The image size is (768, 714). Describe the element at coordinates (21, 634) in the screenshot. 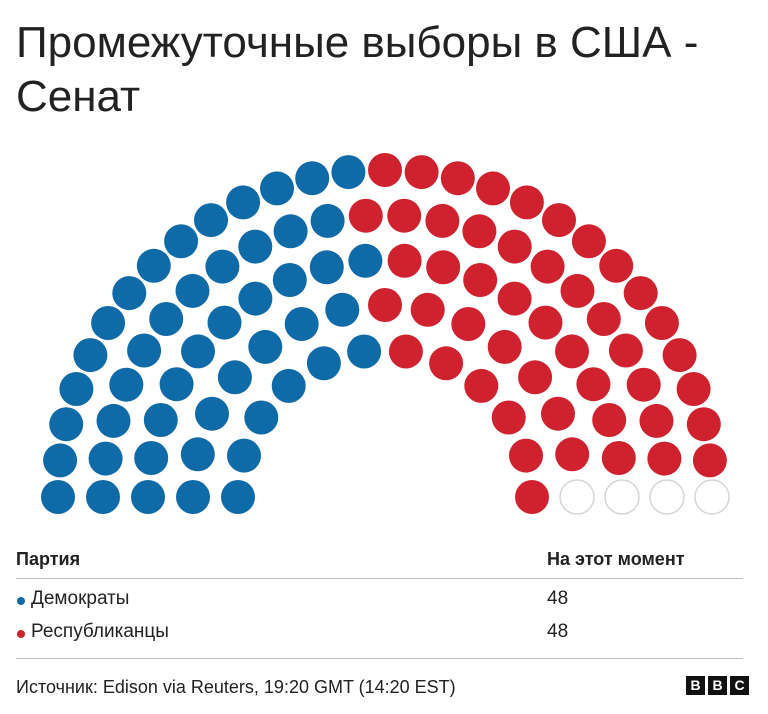

I see `rep-legend-dot` at that location.